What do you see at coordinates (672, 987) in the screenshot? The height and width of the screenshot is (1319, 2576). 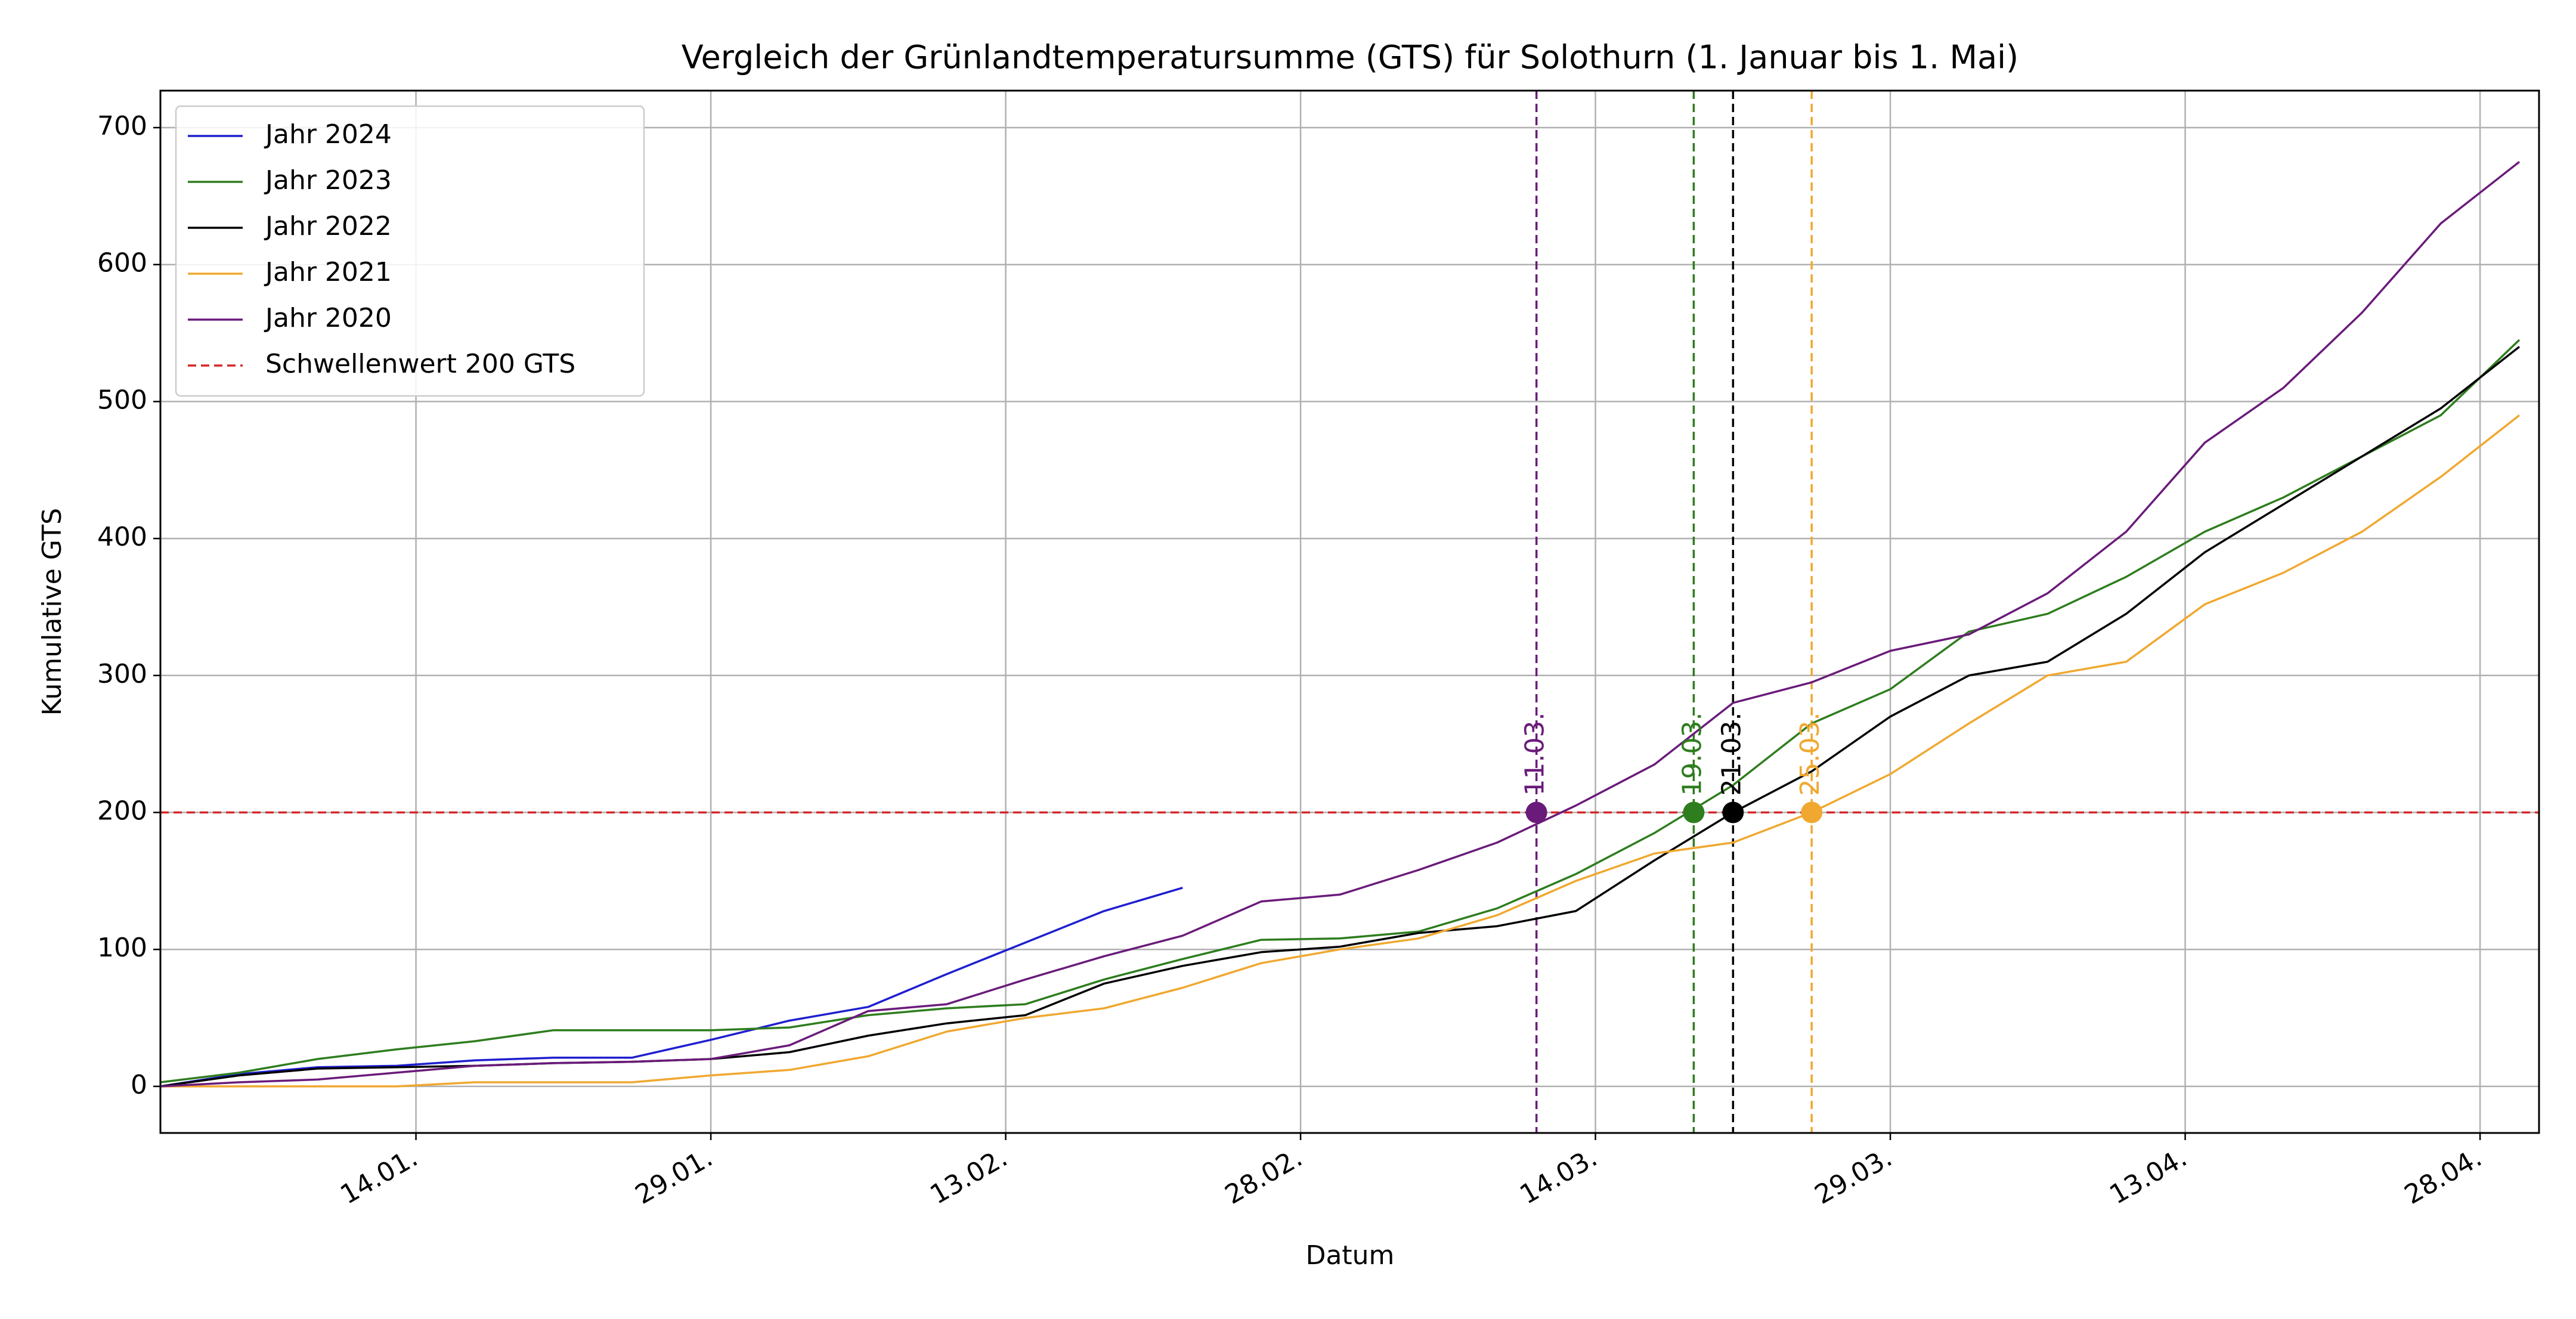 I see `series-line` at bounding box center [672, 987].